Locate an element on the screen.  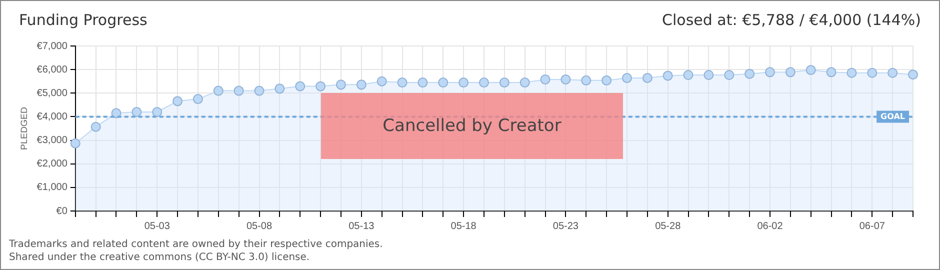
x-tick-label: 05-03 is located at coordinates (157, 226).